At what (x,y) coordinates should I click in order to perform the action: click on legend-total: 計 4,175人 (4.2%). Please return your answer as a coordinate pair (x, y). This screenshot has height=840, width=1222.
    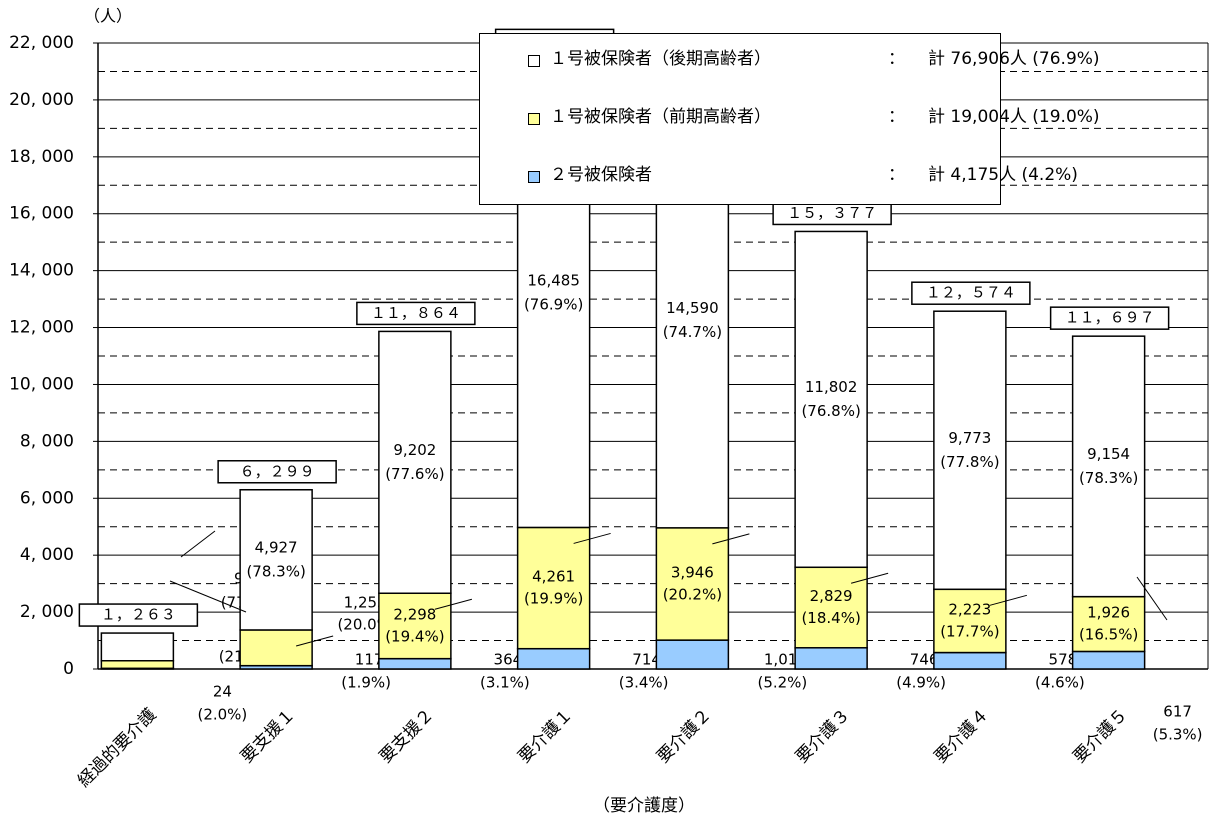
    Looking at the image, I should click on (1003, 175).